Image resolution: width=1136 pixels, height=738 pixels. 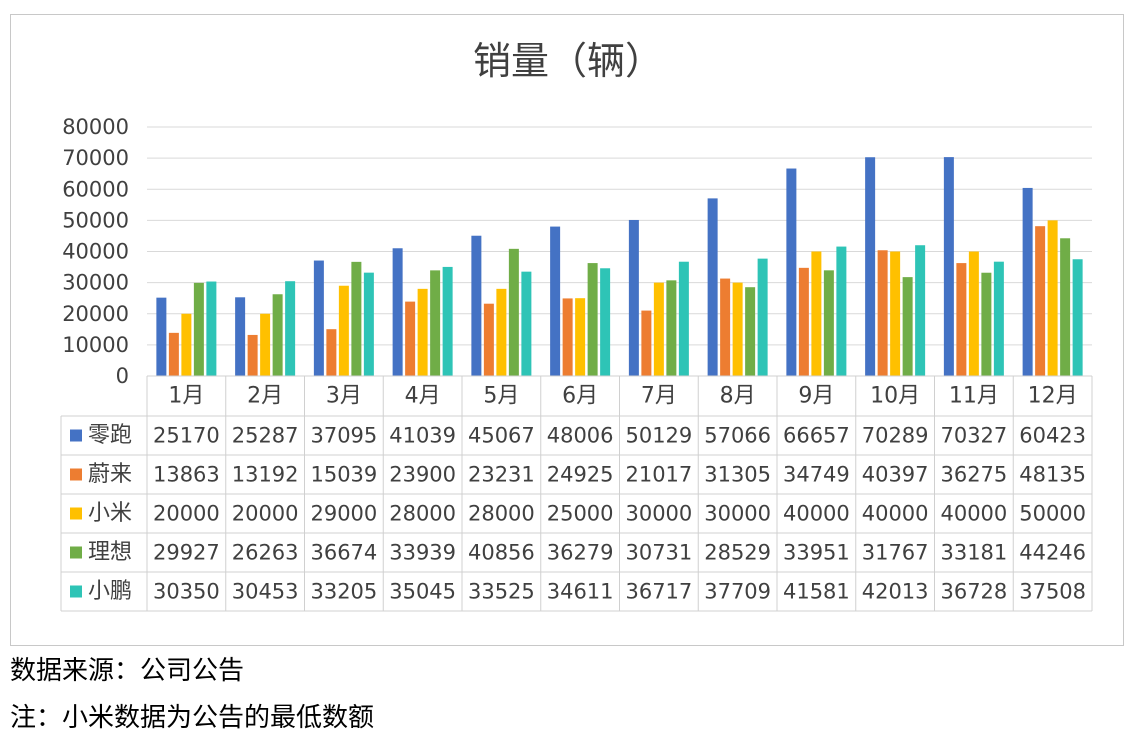 I want to click on y-tick-label: 20000, so click(x=95, y=314).